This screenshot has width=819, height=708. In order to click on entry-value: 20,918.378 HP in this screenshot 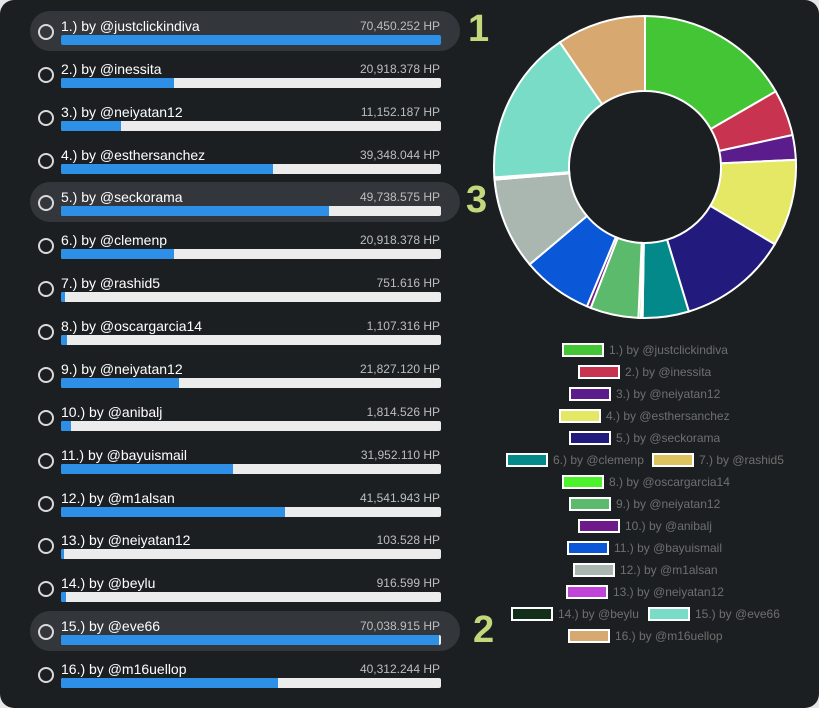, I will do `click(399, 68)`.